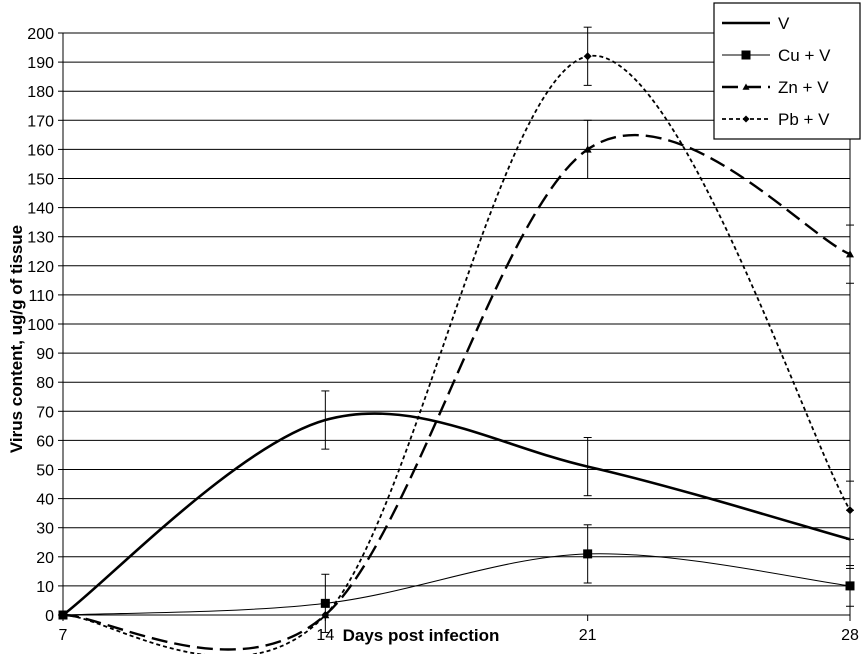 The width and height of the screenshot is (864, 654). What do you see at coordinates (40, 92) in the screenshot?
I see `y-tick-label: 180` at bounding box center [40, 92].